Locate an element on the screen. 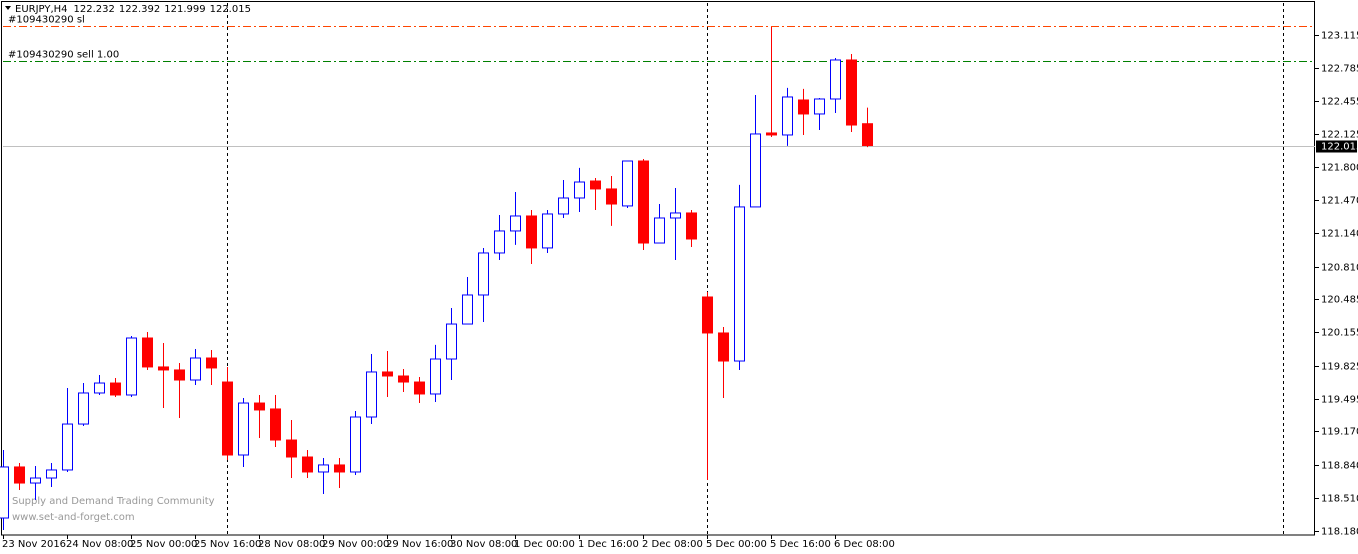 The height and width of the screenshot is (554, 1358). y-tick-label: 120.485 is located at coordinates (1339, 300).